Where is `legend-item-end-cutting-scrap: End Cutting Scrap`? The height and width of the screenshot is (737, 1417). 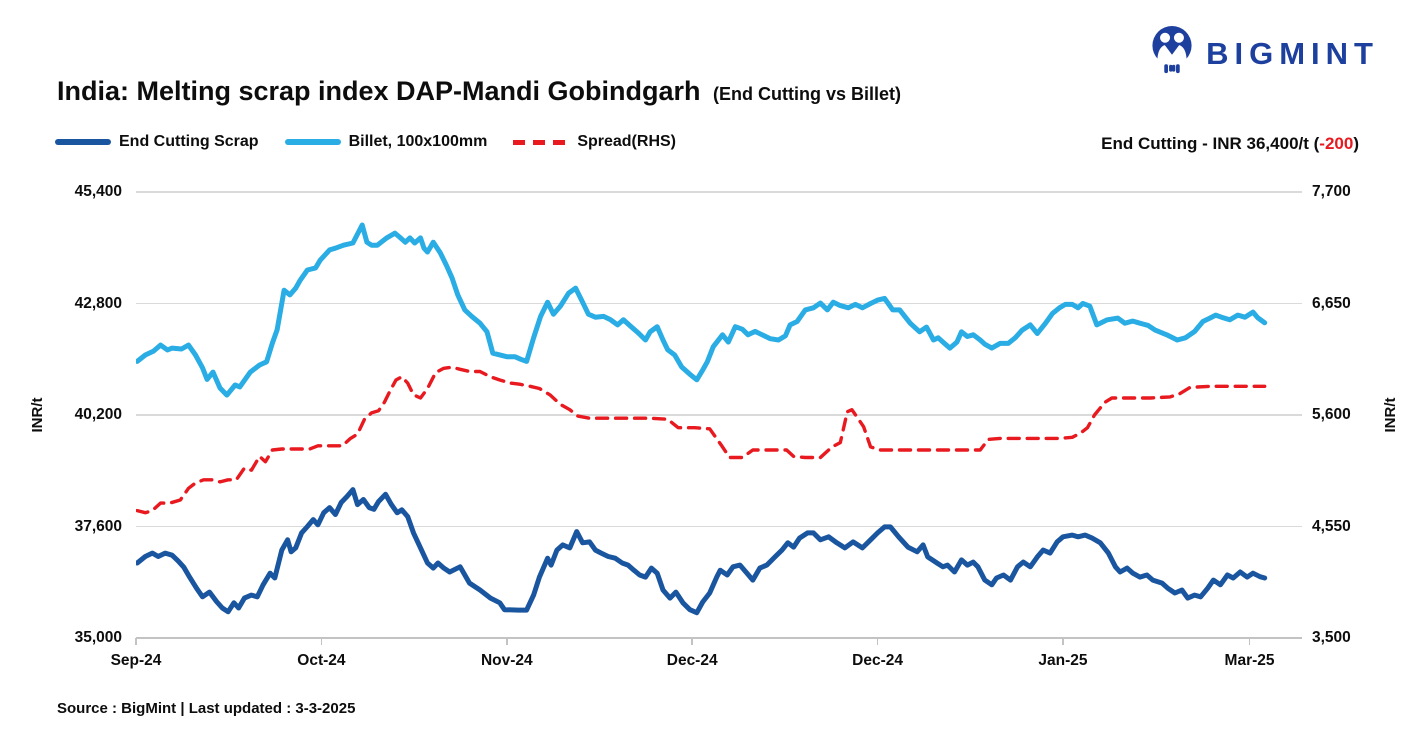 legend-item-end-cutting-scrap: End Cutting Scrap is located at coordinates (157, 142).